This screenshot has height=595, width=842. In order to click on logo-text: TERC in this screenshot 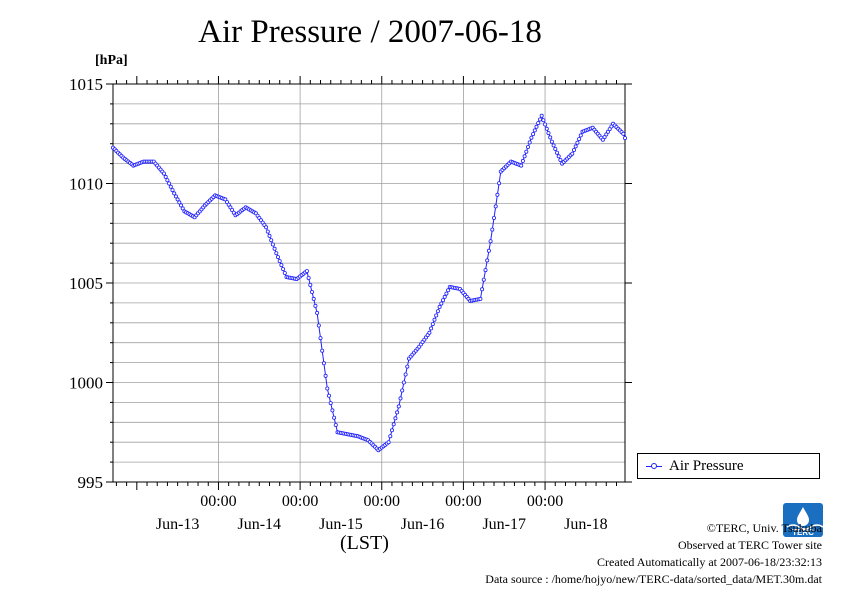, I will do `click(803, 532)`.